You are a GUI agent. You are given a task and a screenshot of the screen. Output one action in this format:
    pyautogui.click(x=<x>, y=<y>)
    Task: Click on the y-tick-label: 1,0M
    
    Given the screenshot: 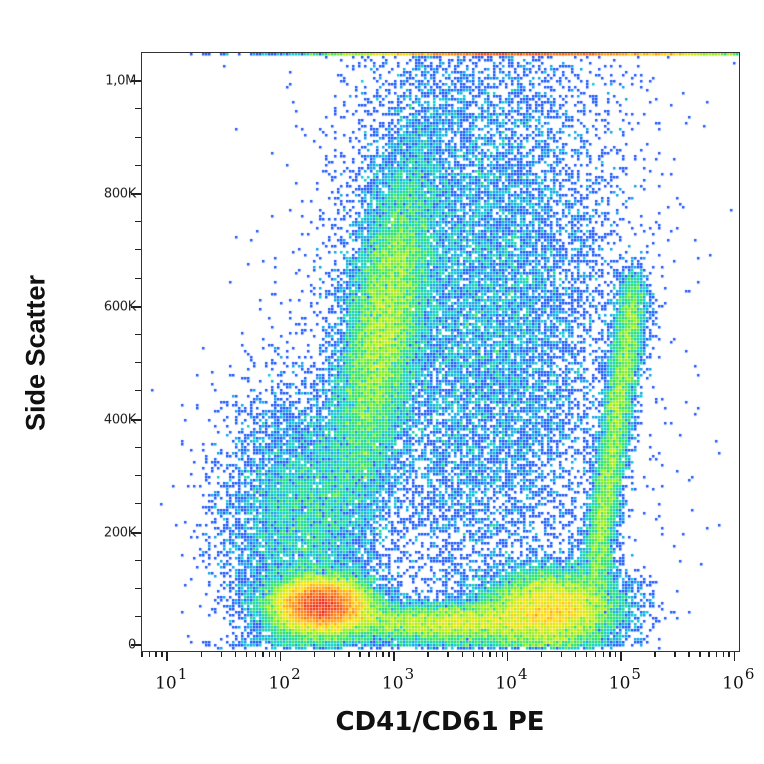 What is the action you would take?
    pyautogui.click(x=120, y=81)
    